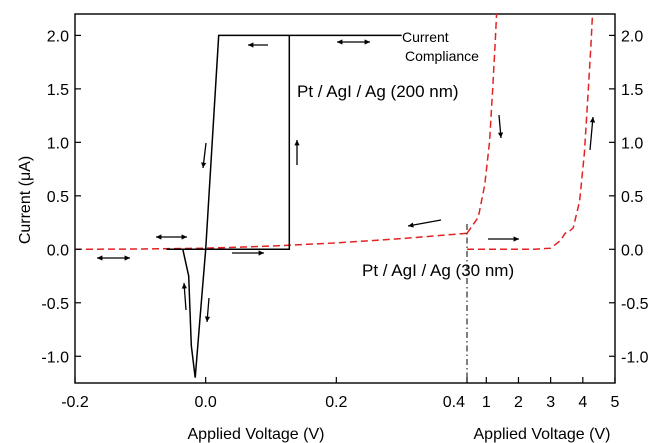  I want to click on x-tick-label-right: 2, so click(518, 402).